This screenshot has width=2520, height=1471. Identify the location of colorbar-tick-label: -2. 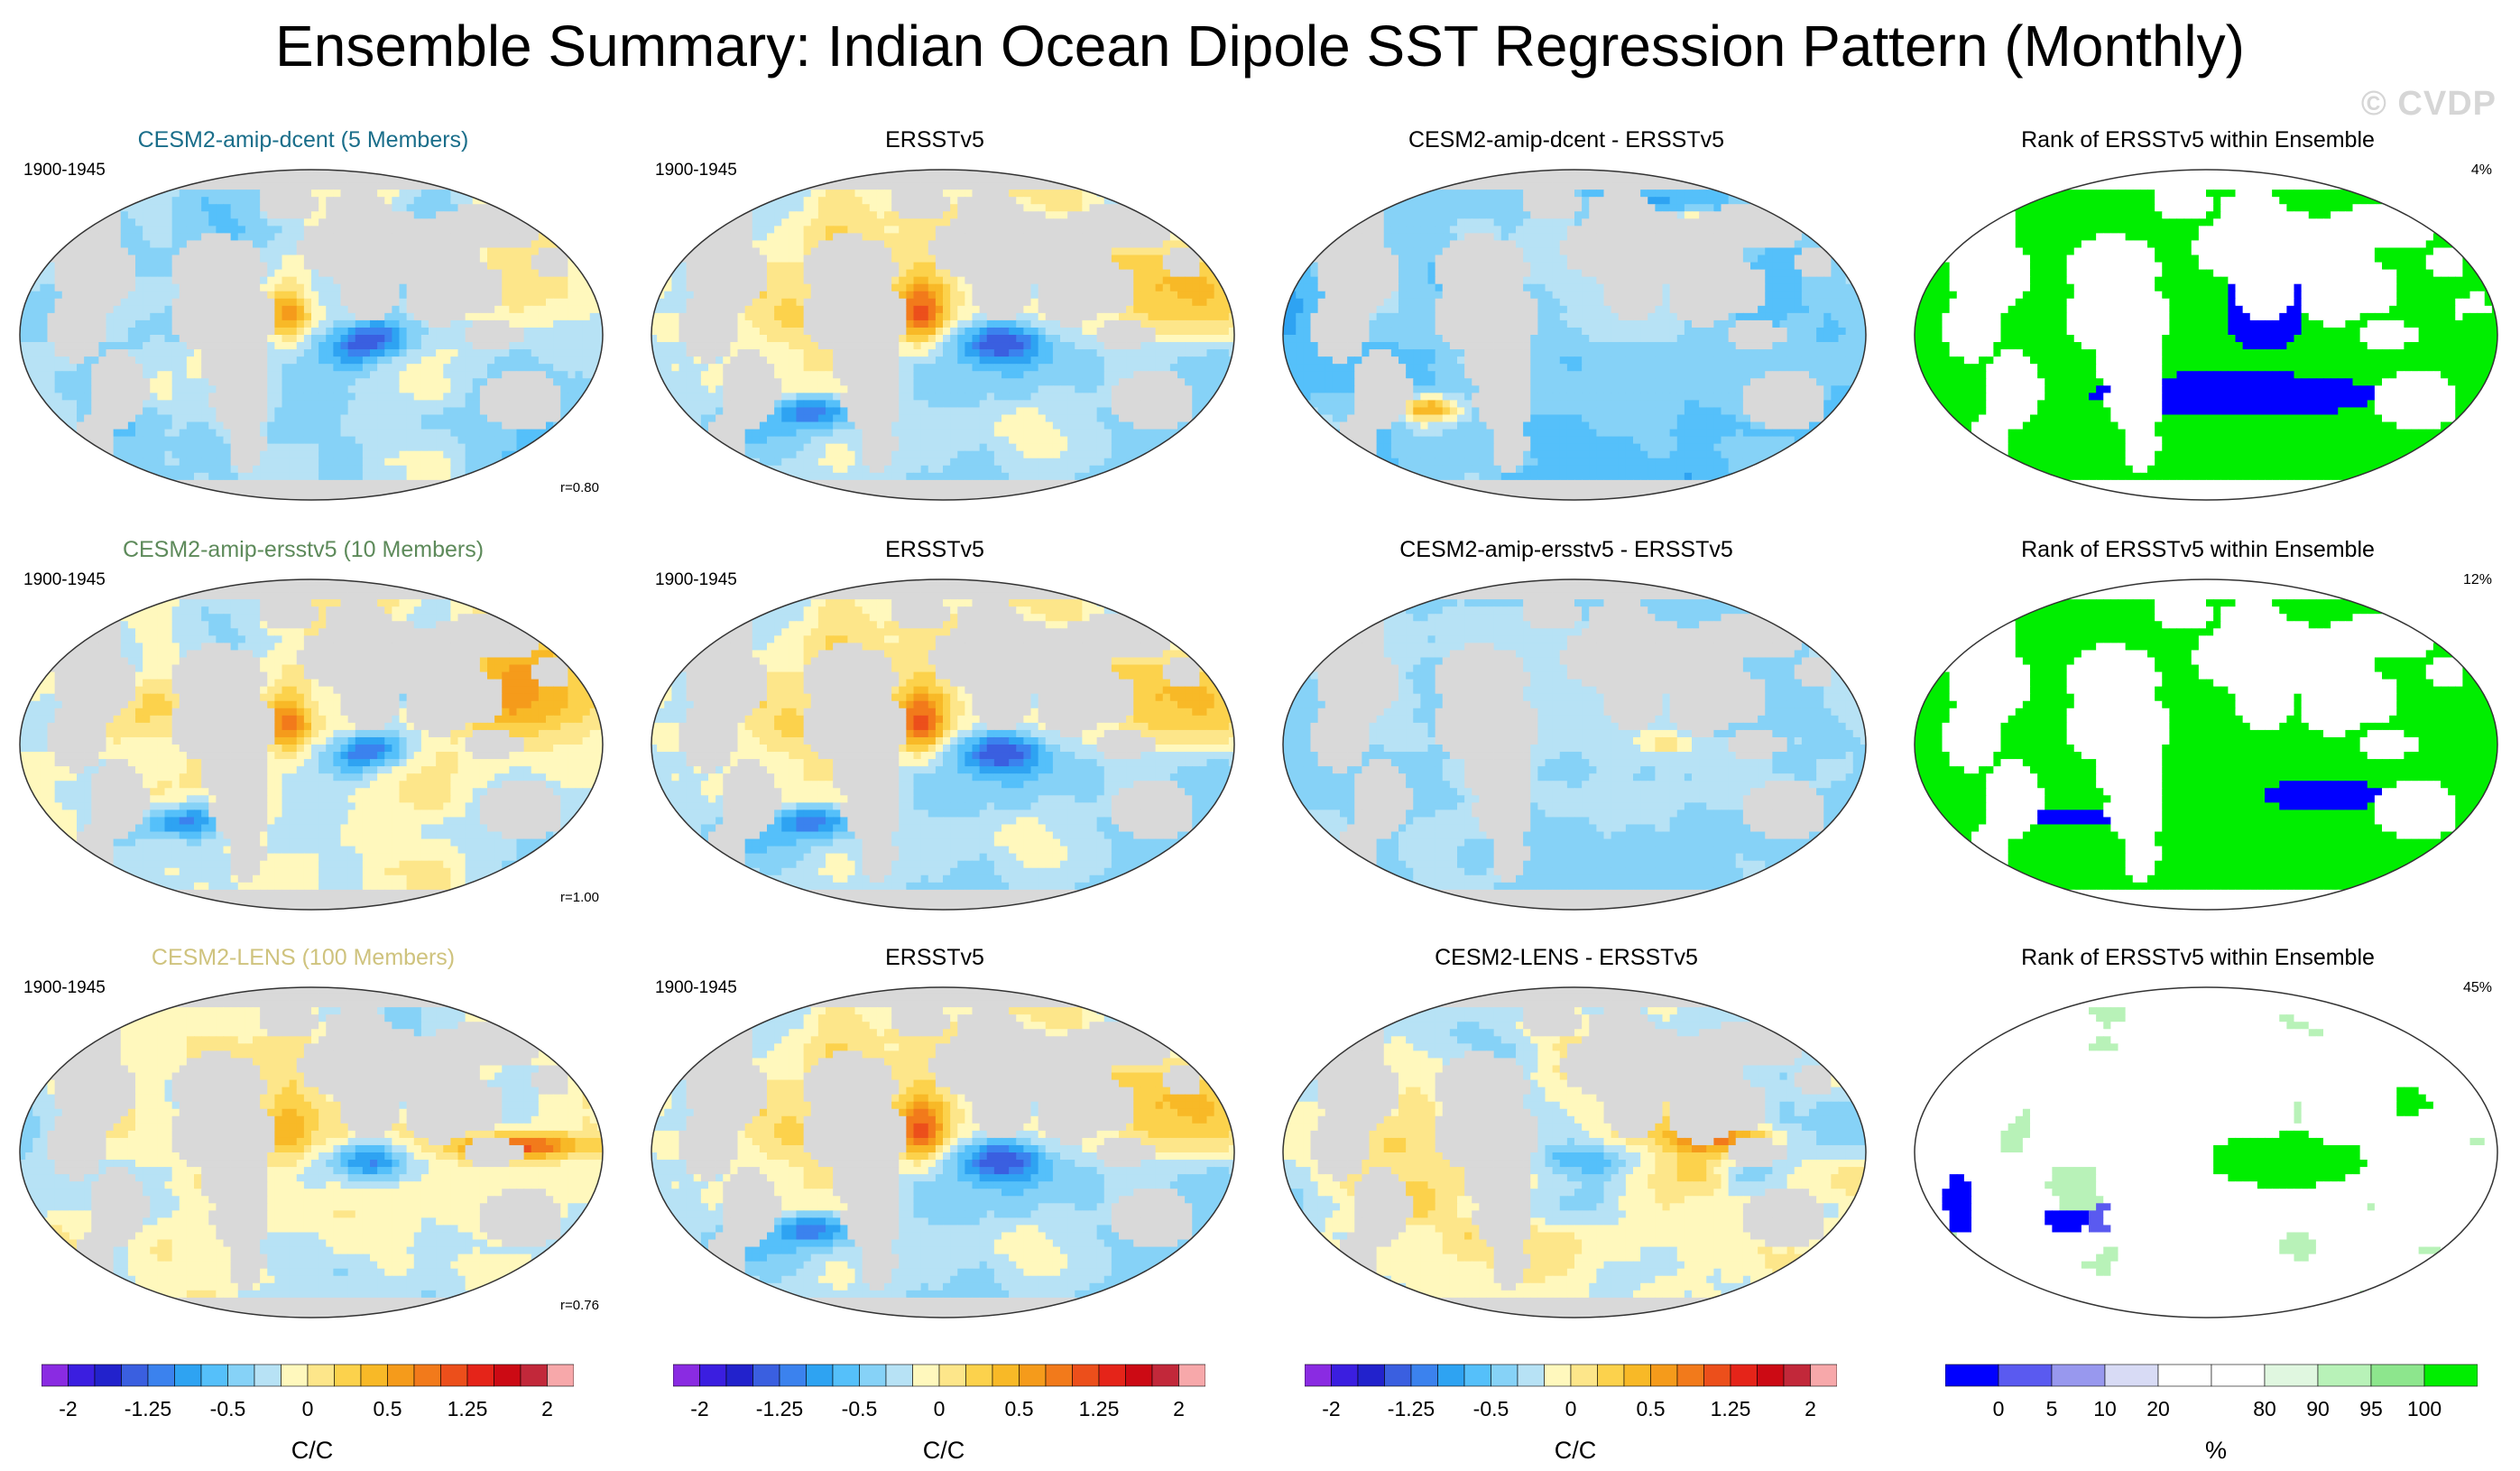
(1331, 1409).